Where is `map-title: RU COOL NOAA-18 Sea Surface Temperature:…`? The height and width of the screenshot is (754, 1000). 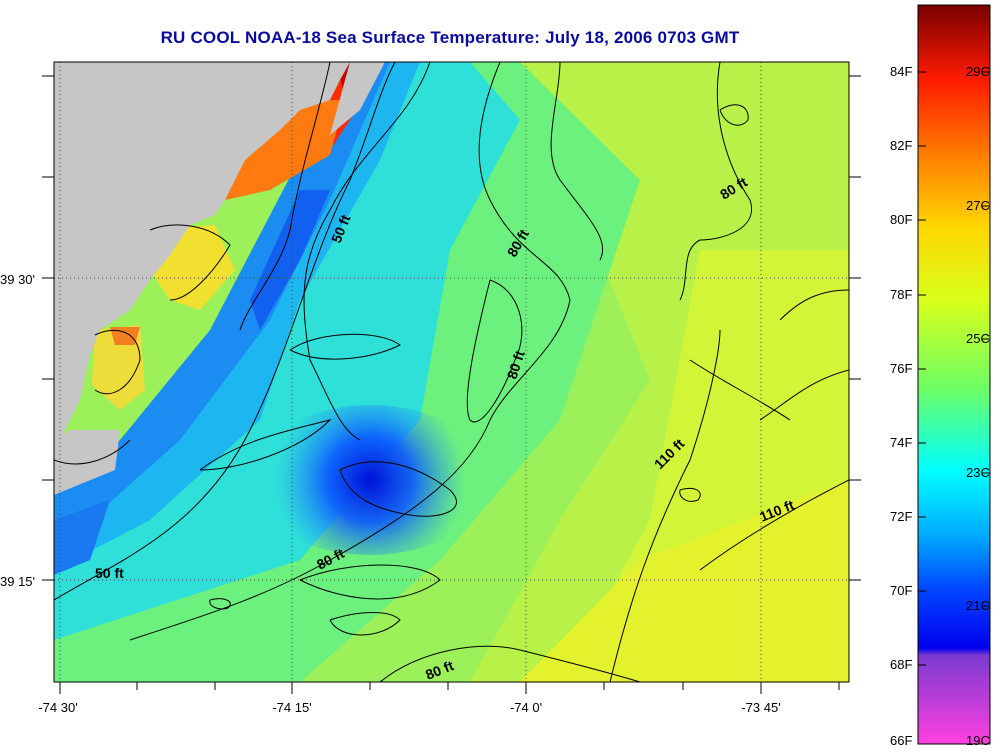
map-title: RU COOL NOAA-18 Sea Surface Temperature:… is located at coordinates (450, 37).